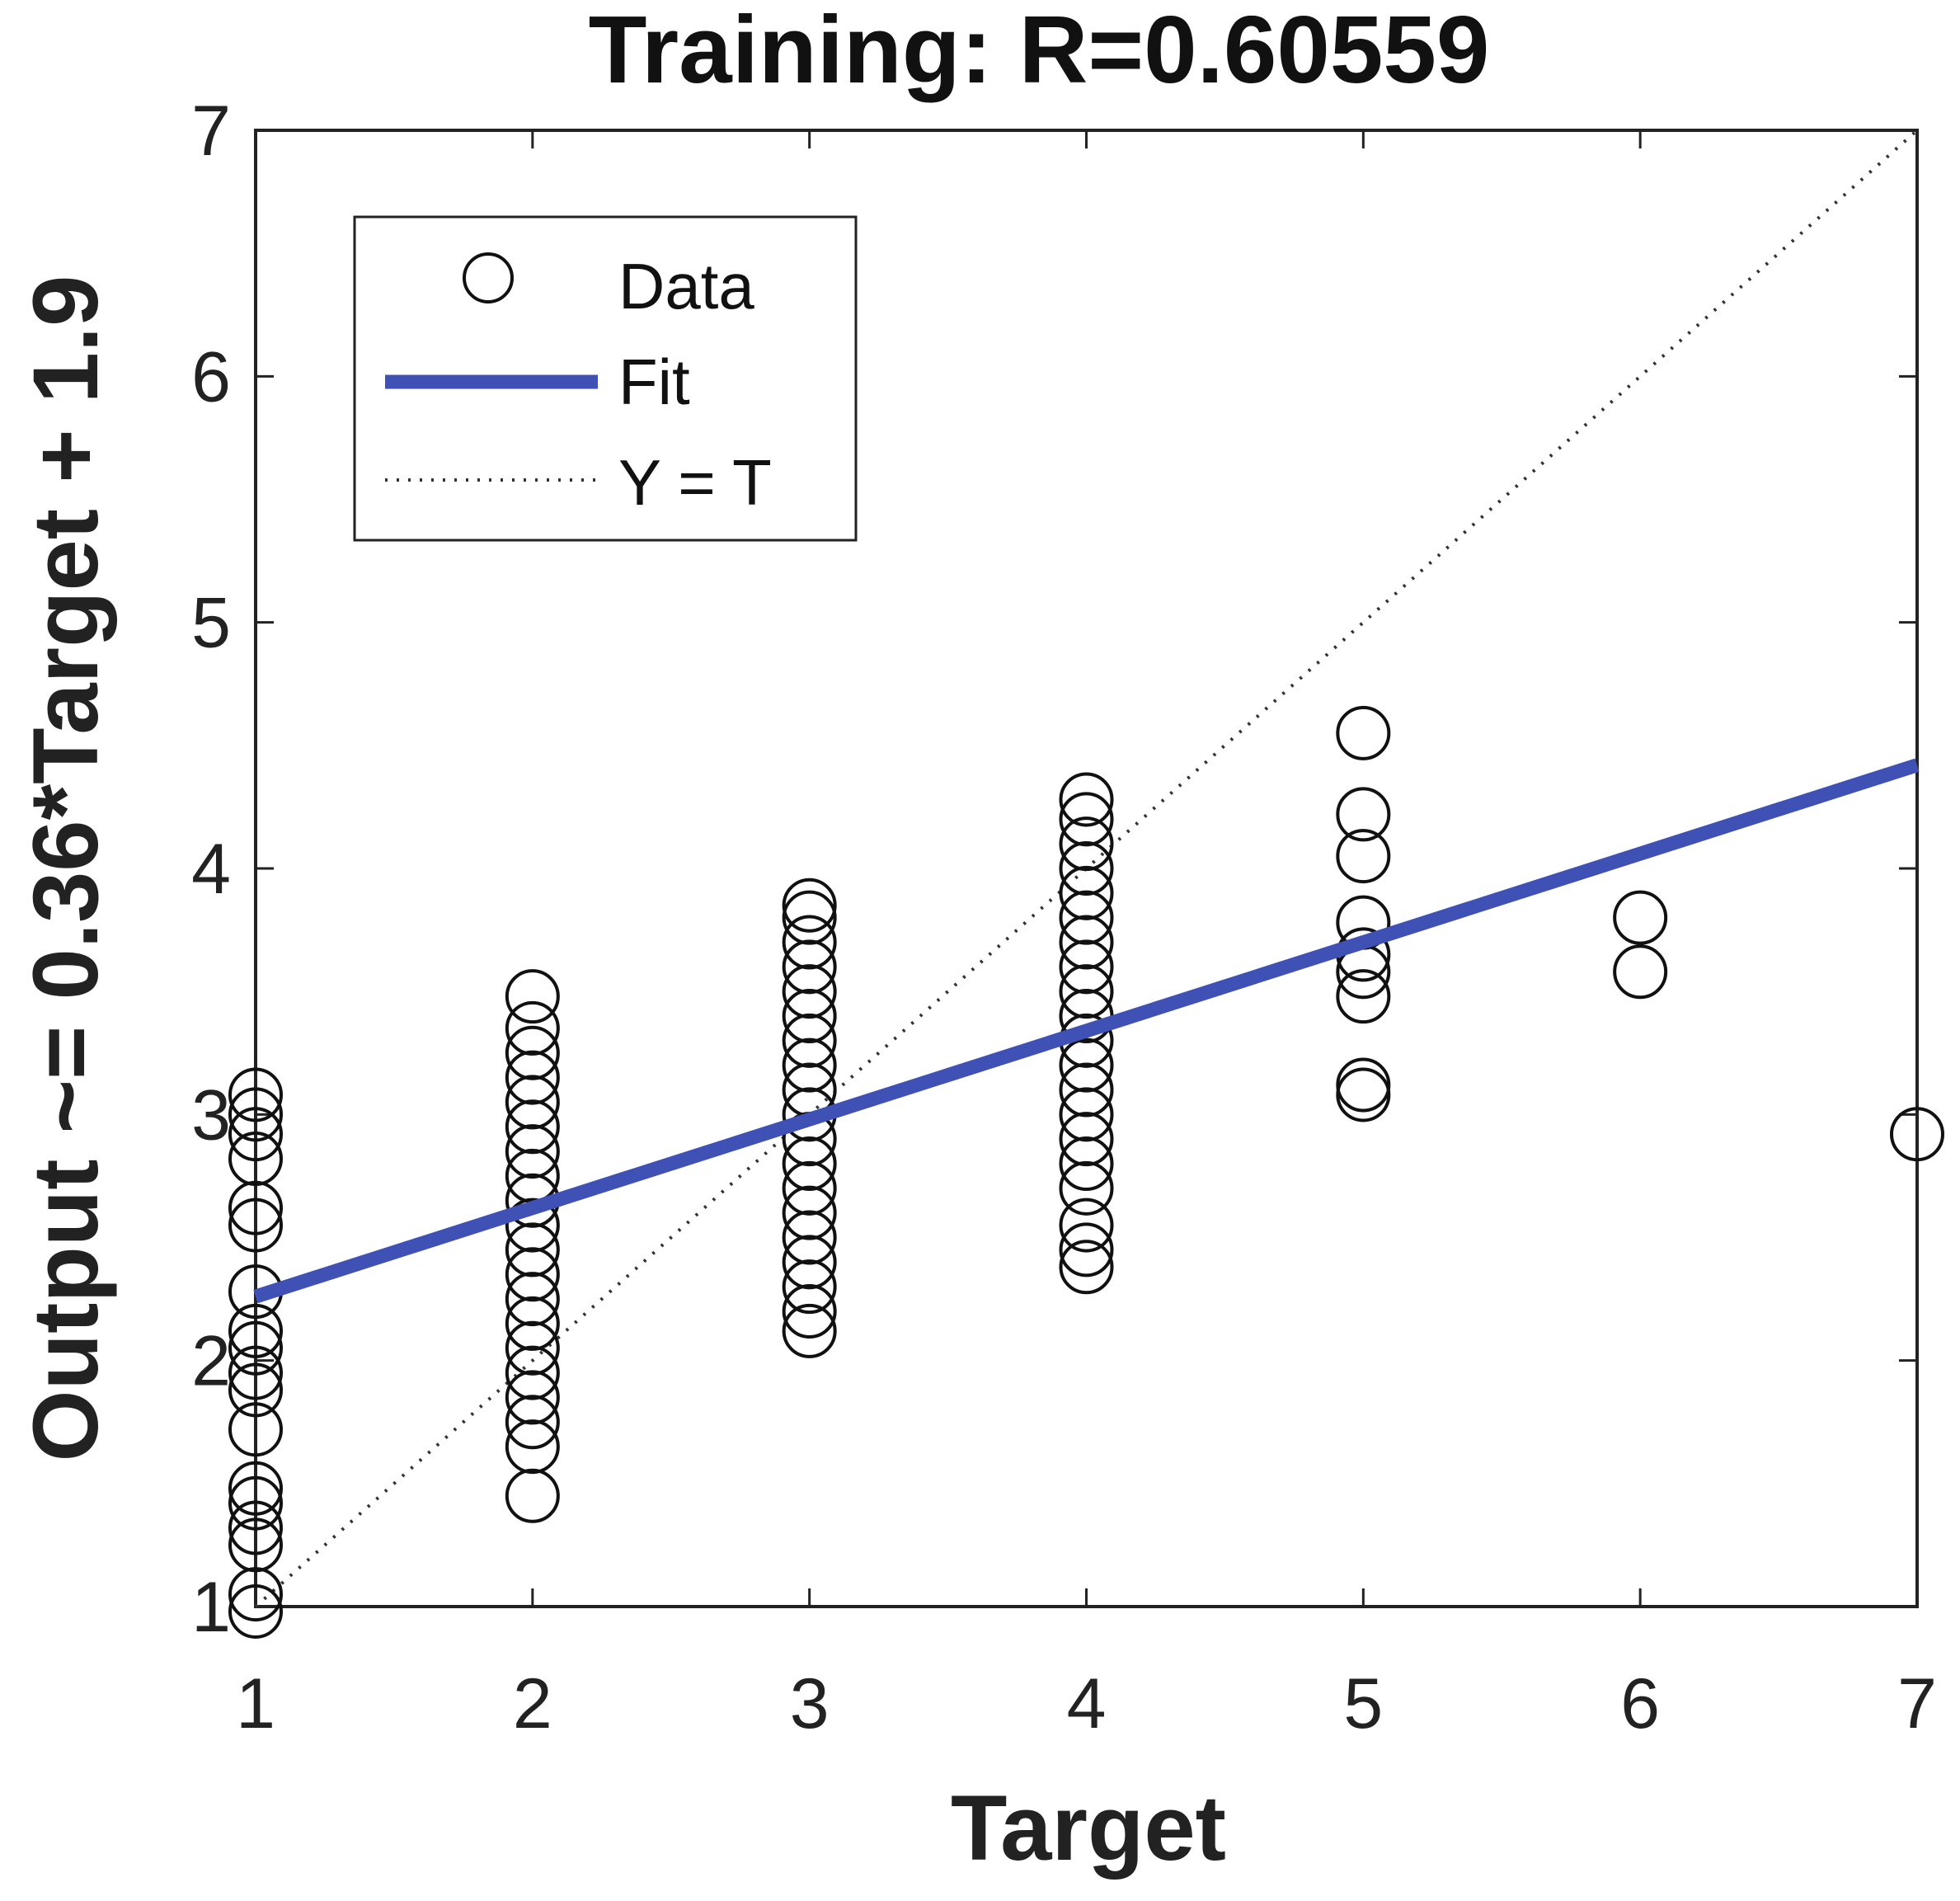  Describe the element at coordinates (211, 623) in the screenshot. I see `y-tick-label: 5` at that location.